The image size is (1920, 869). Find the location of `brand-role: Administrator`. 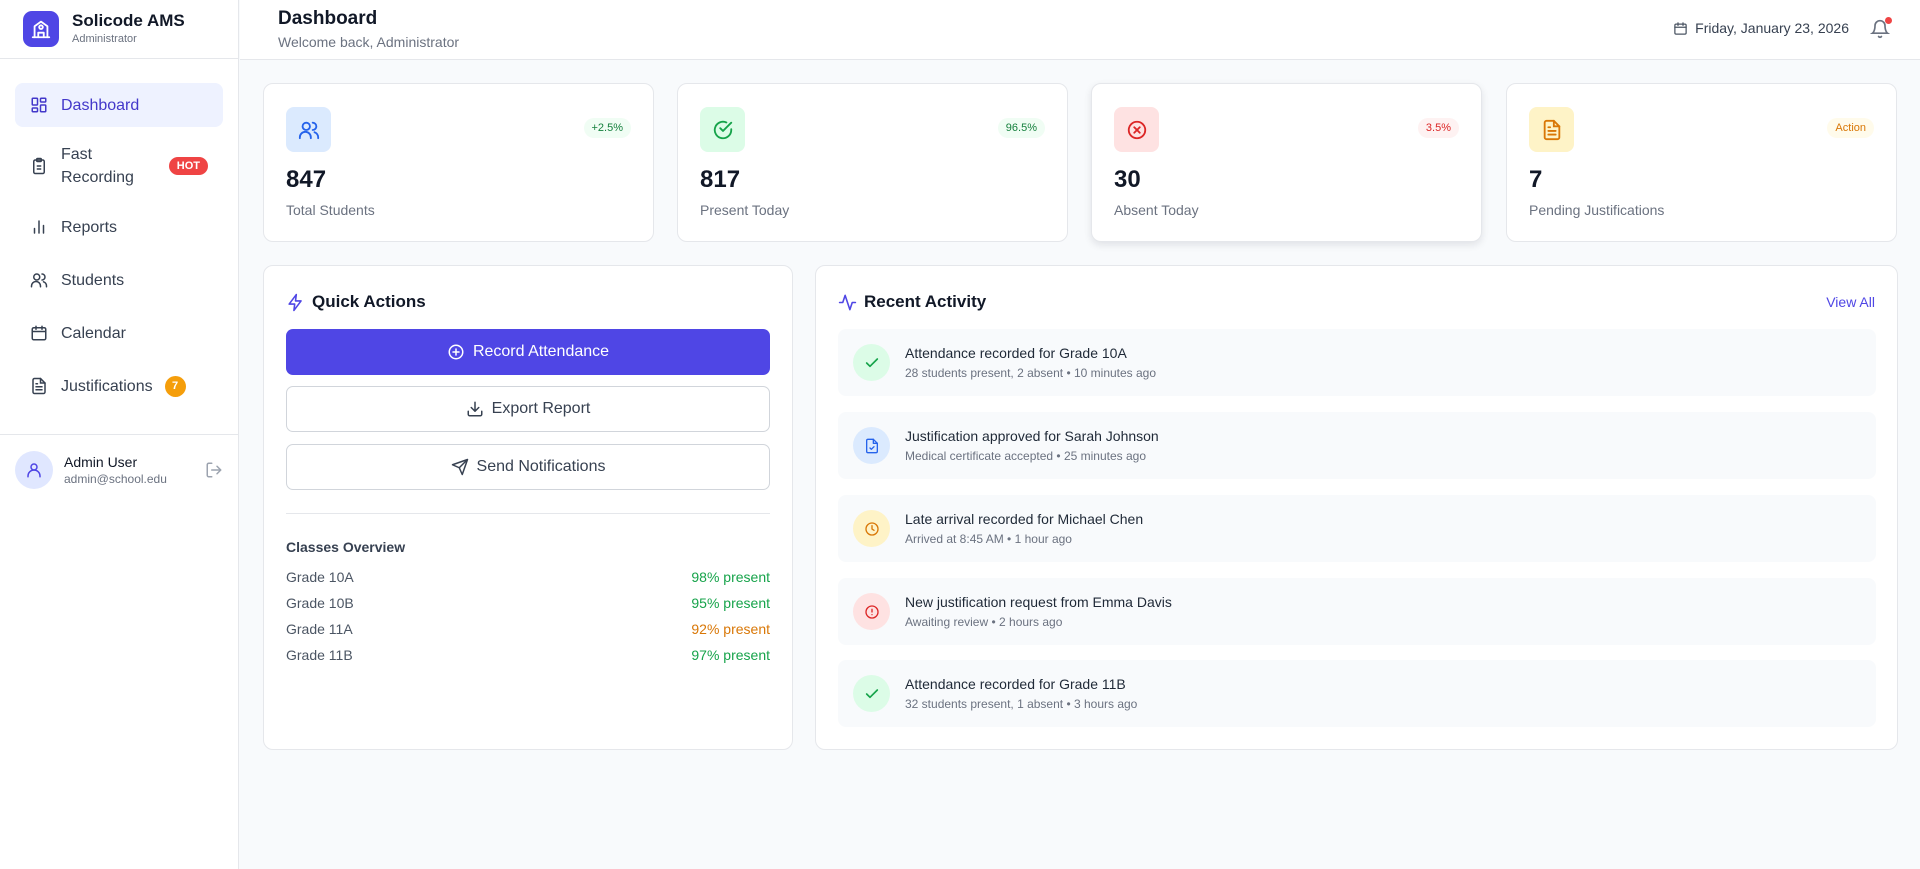

brand-role: Administrator is located at coordinates (104, 39).